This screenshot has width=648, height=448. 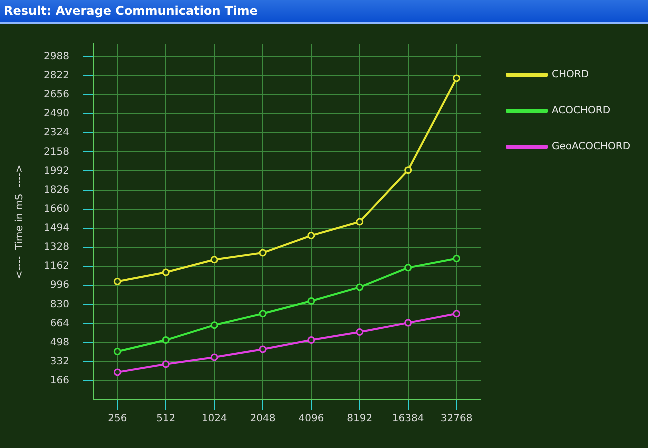 I want to click on y-tick-label: 2988, so click(x=57, y=56).